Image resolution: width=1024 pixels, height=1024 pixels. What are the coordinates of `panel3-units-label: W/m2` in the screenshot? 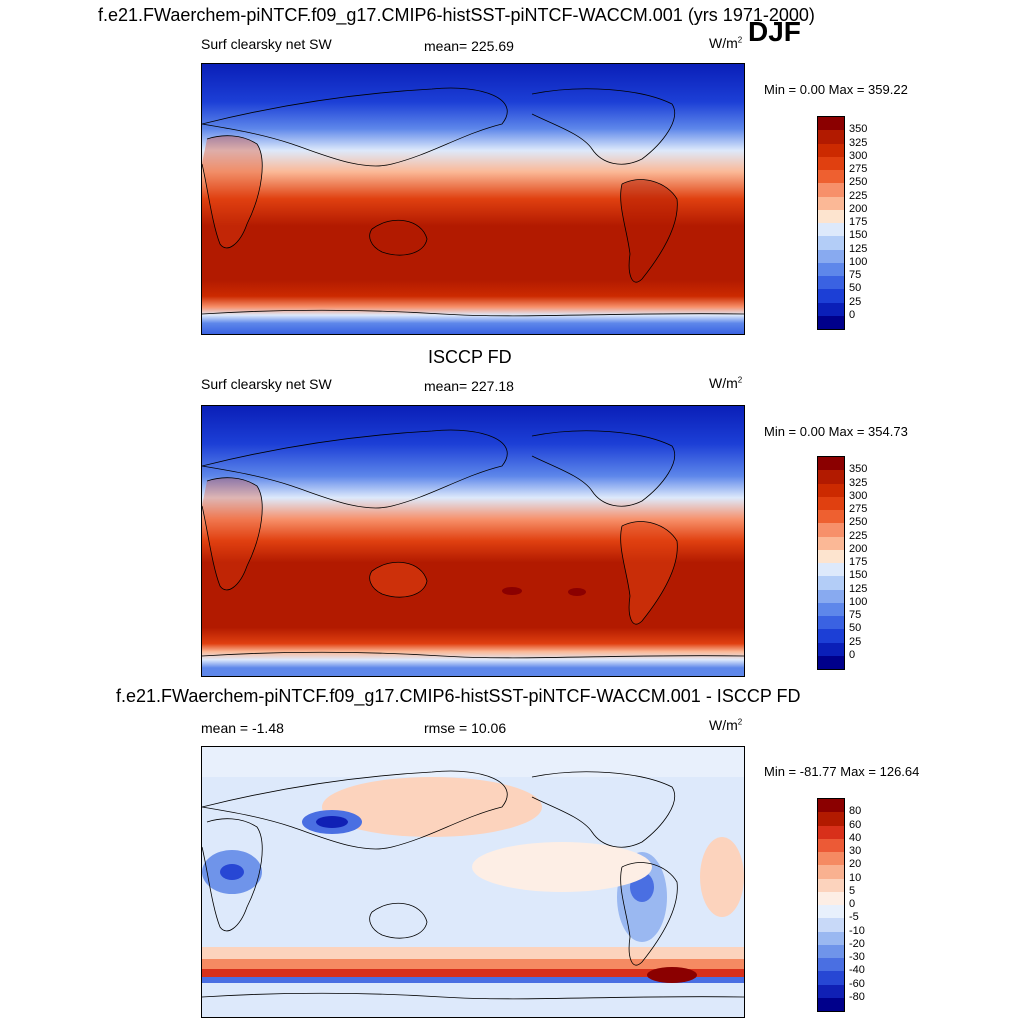 It's located at (725, 725).